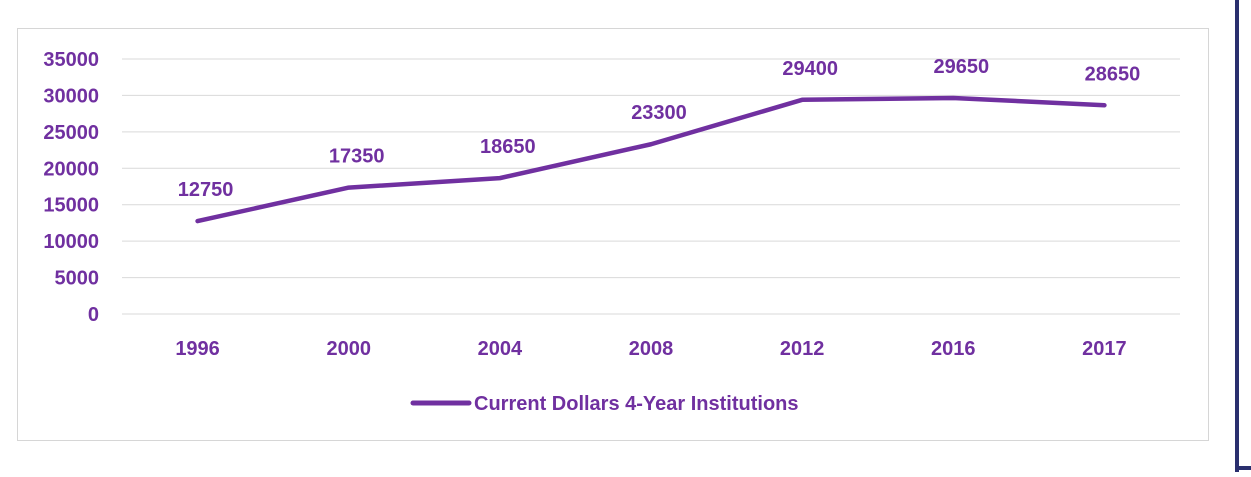 The height and width of the screenshot is (477, 1251). What do you see at coordinates (71, 206) in the screenshot?
I see `y-tick-label: 15000` at bounding box center [71, 206].